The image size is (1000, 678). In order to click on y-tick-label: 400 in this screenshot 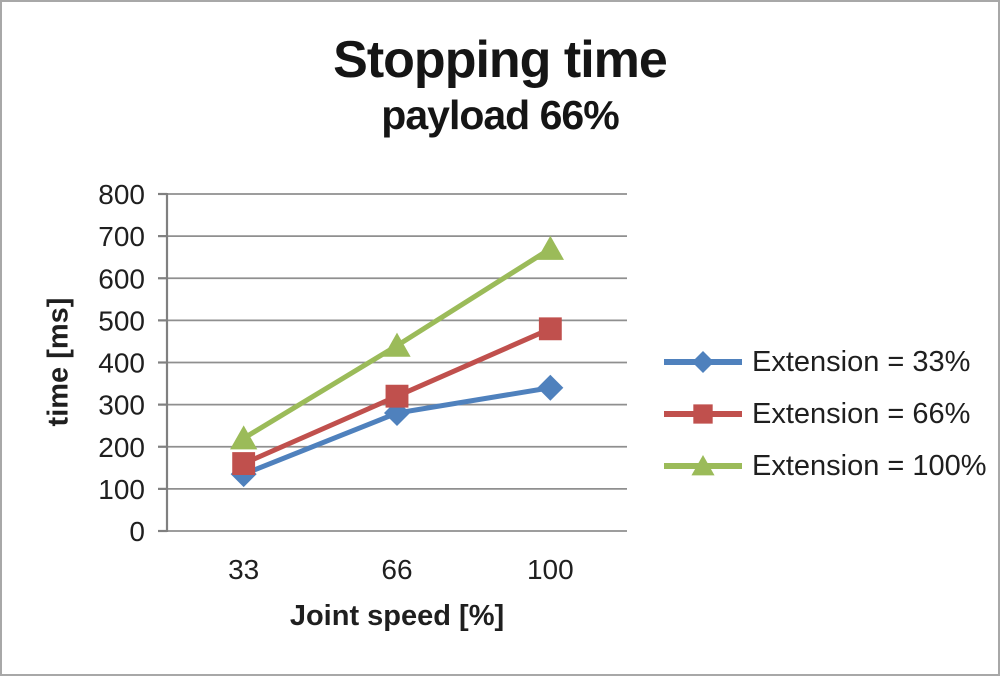, I will do `click(121, 363)`.